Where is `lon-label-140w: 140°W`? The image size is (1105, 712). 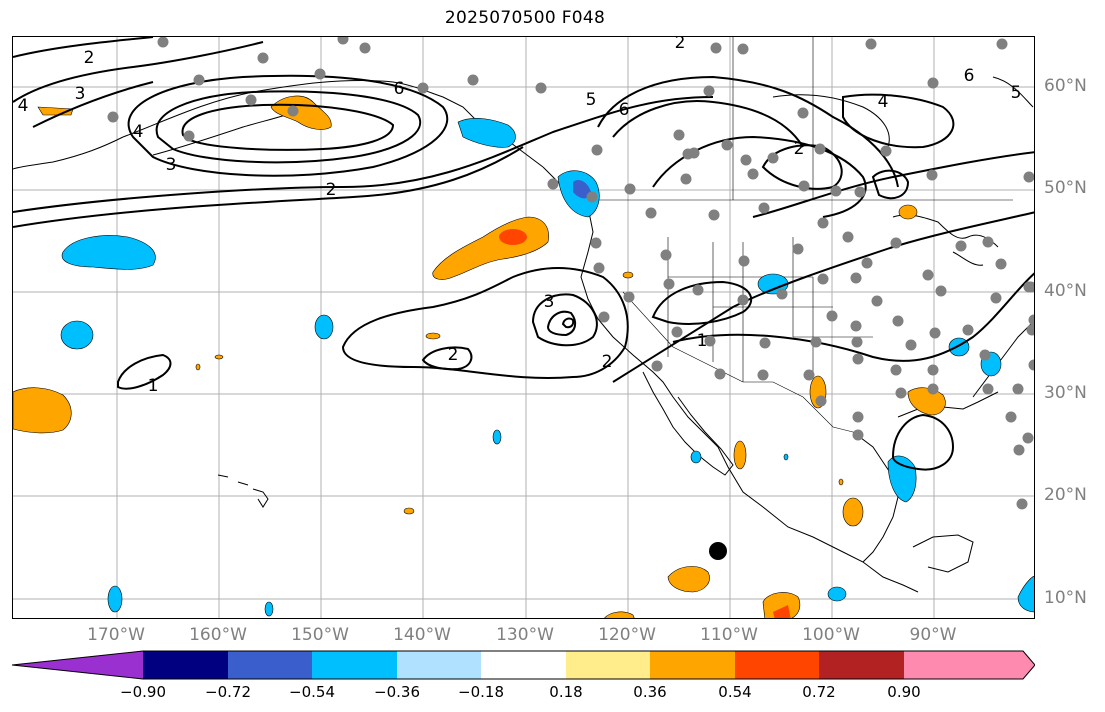 lon-label-140w: 140°W is located at coordinates (422, 635).